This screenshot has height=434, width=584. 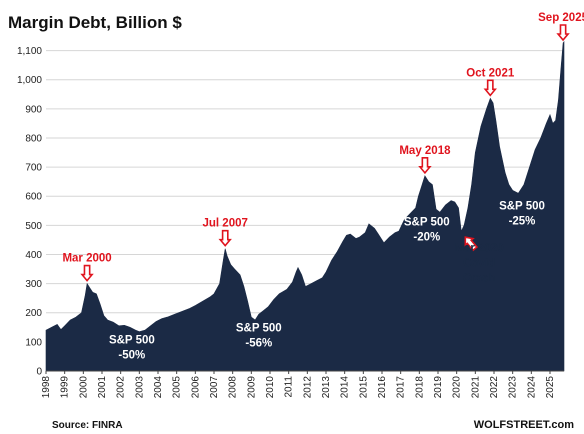 What do you see at coordinates (33, 313) in the screenshot?
I see `y-tick-label: 200` at bounding box center [33, 313].